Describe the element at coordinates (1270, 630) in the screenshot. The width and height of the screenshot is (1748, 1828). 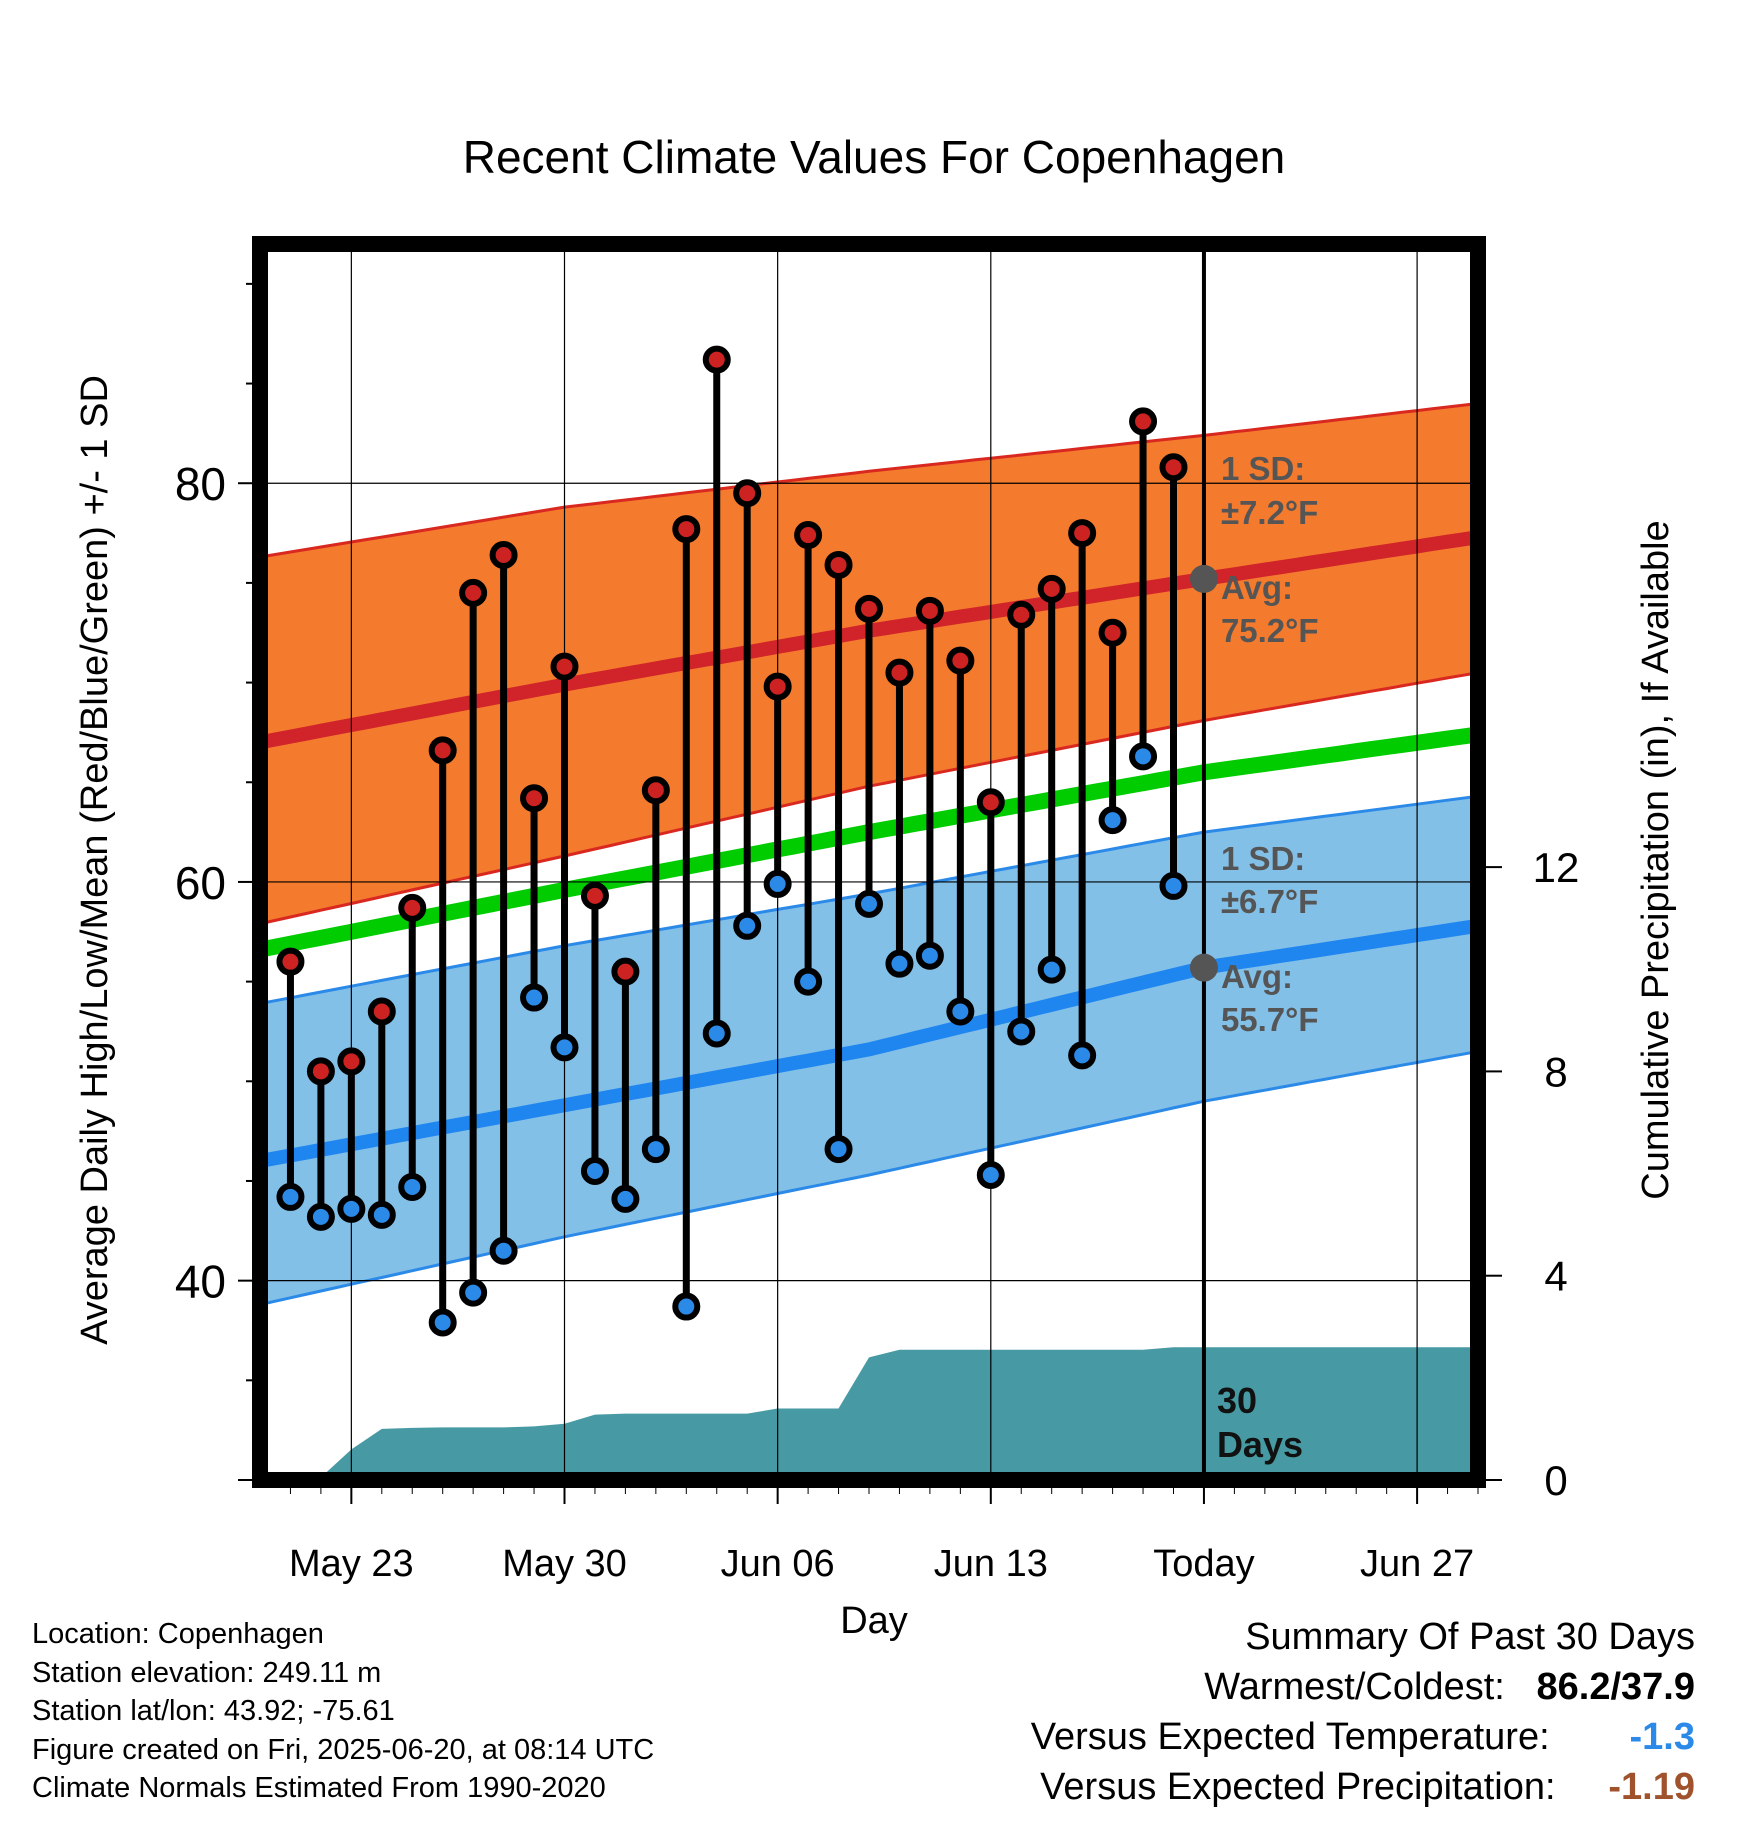
I see `high-avg-value: 75.2°F` at that location.